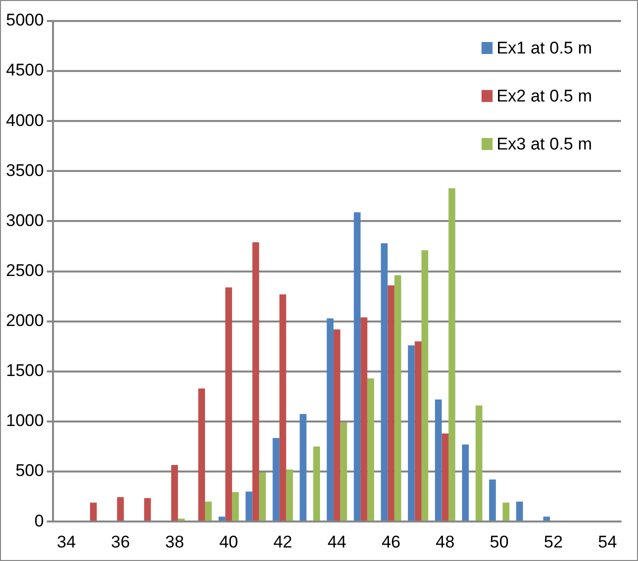 This screenshot has height=561, width=638. What do you see at coordinates (120, 542) in the screenshot?
I see `x-tick-label: 36` at bounding box center [120, 542].